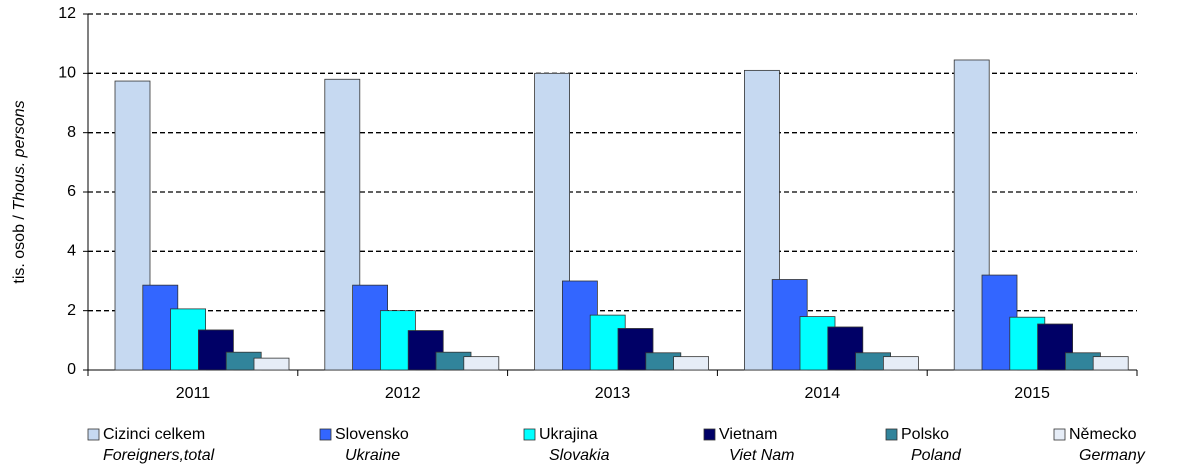 This screenshot has height=466, width=1203. Describe the element at coordinates (159, 455) in the screenshot. I see `legend-label-en: Foreigners,total` at that location.